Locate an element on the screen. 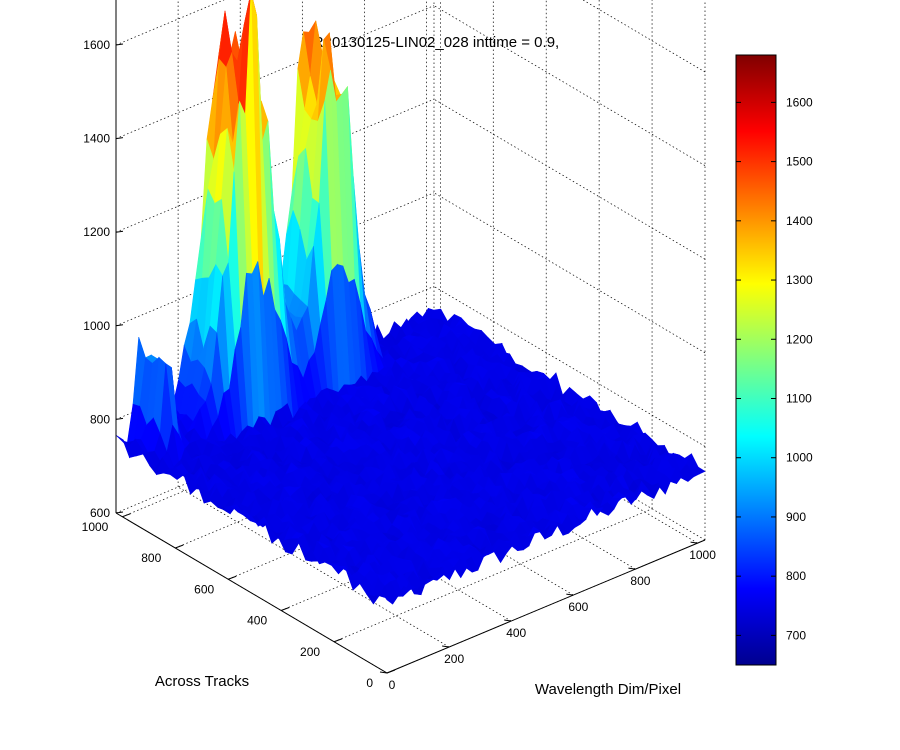  colorbar-tick-label: 1600 is located at coordinates (799, 102).